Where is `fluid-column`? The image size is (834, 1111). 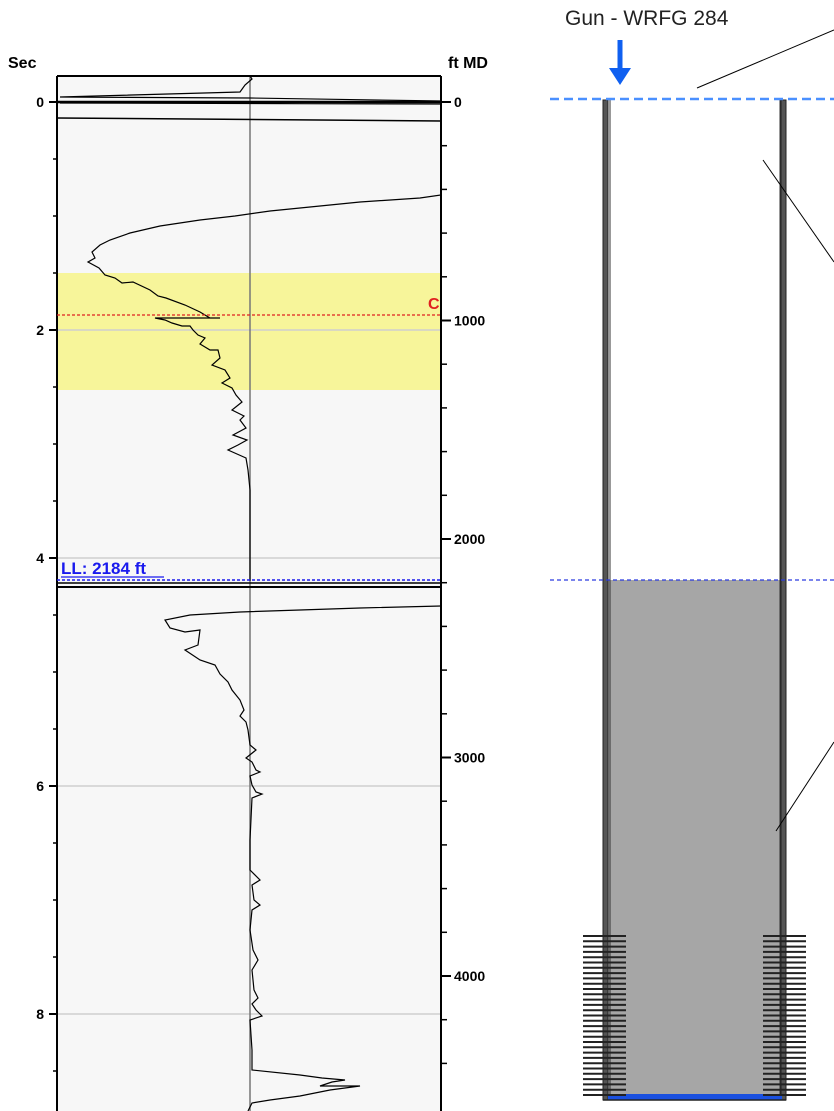
fluid-column is located at coordinates (695, 839).